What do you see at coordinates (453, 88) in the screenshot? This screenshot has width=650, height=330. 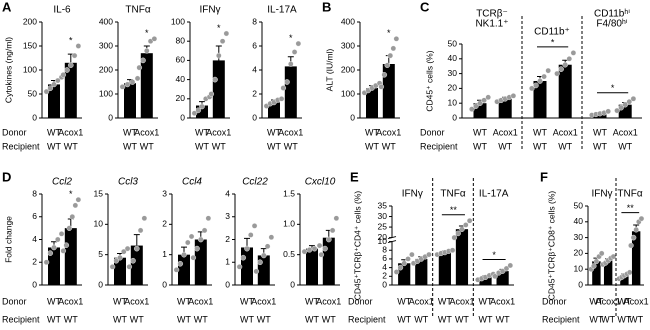 I see `y-tick-label: 20` at bounding box center [453, 88].